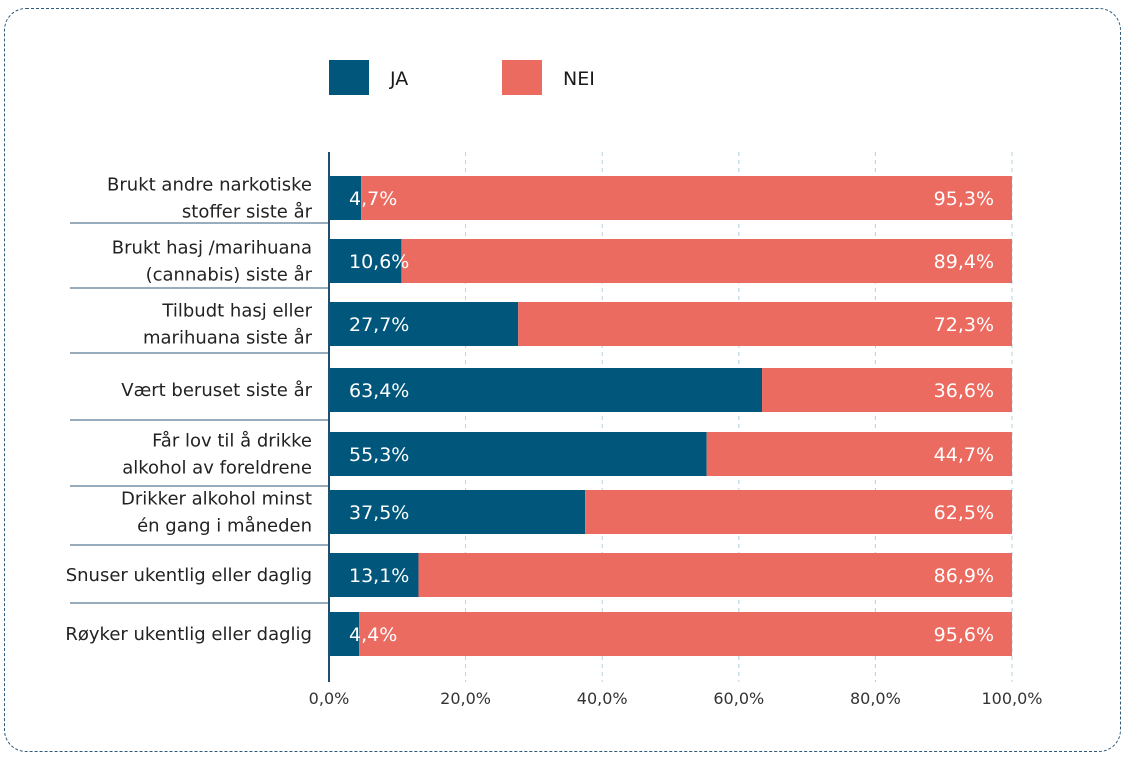 The height and width of the screenshot is (758, 1127). I want to click on x-tick-label: 80,0%, so click(875, 698).